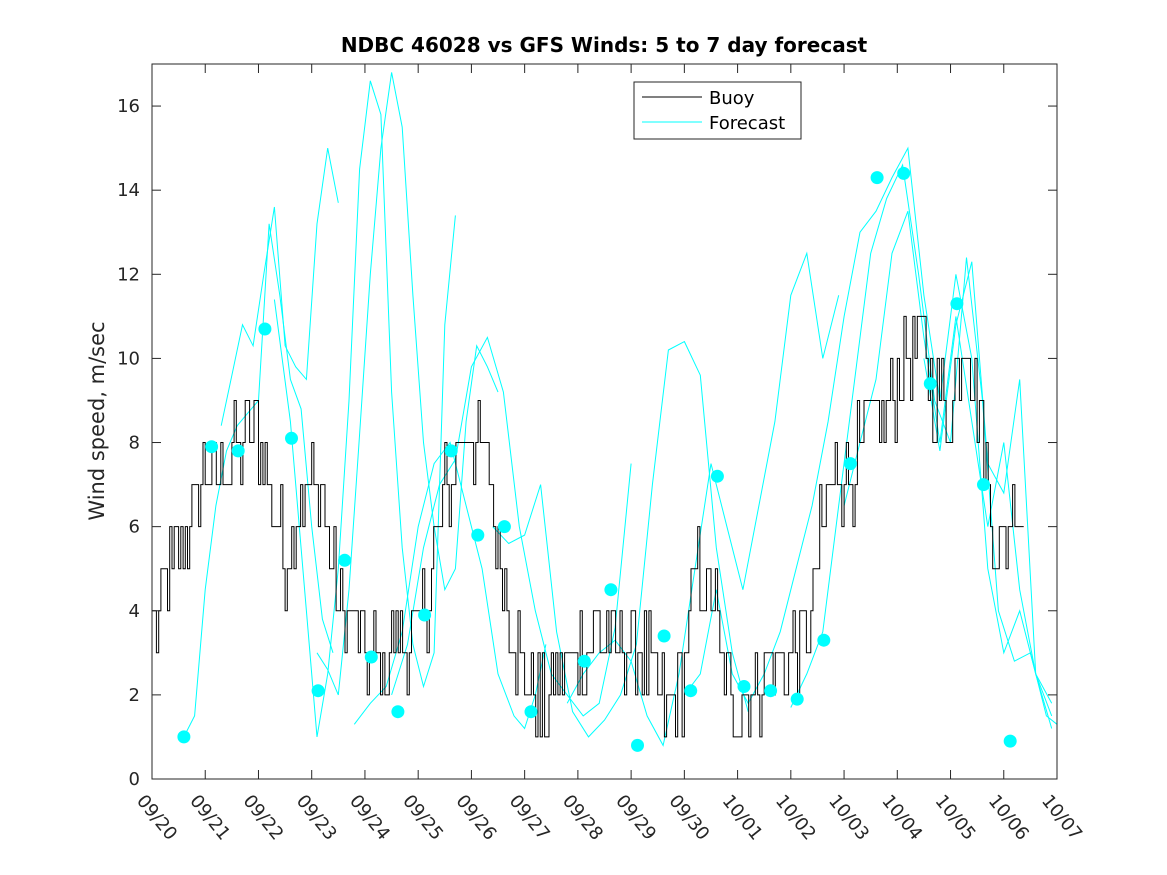 This screenshot has height=875, width=1167. Describe the element at coordinates (134, 443) in the screenshot. I see `y-tick-label: 8` at that location.